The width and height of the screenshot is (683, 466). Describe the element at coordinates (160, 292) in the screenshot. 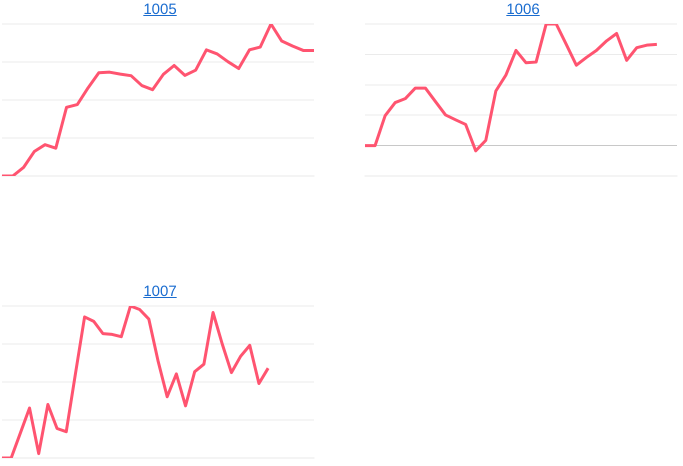

I see `chart-title: 1007` at that location.